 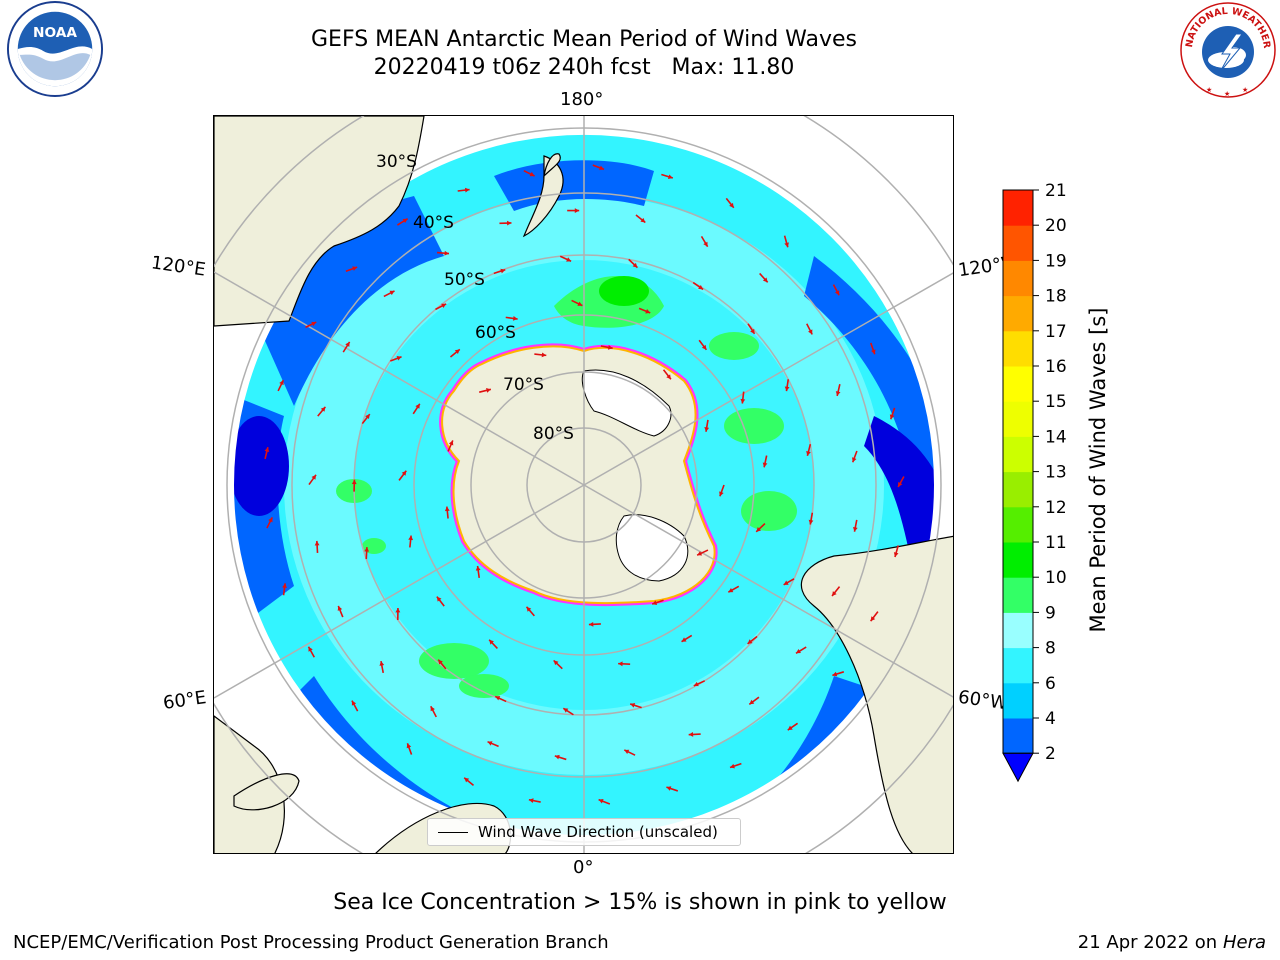 I want to click on lat-label-40s: 40°S, so click(x=433, y=223).